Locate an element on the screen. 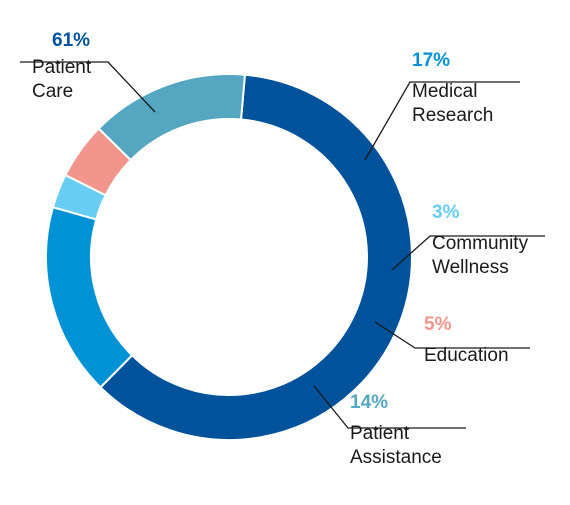 The height and width of the screenshot is (505, 570). value-label-patient-care: 61% is located at coordinates (71, 40).